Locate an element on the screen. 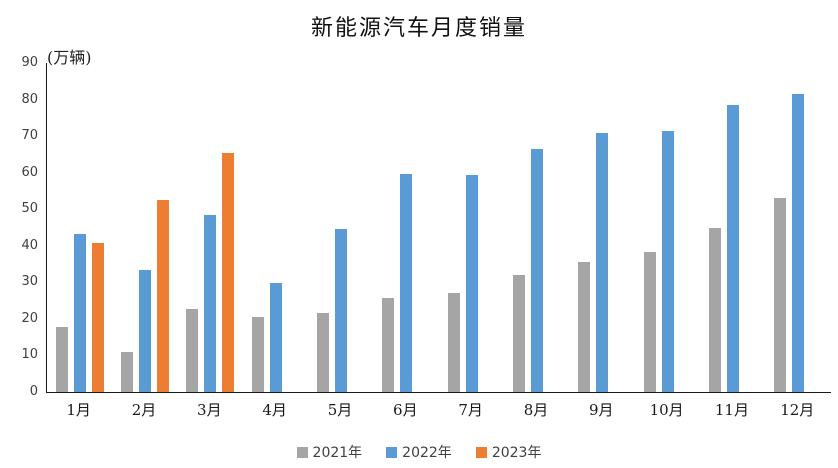 The image size is (838, 468). bar-2021年-5月 is located at coordinates (322, 352).